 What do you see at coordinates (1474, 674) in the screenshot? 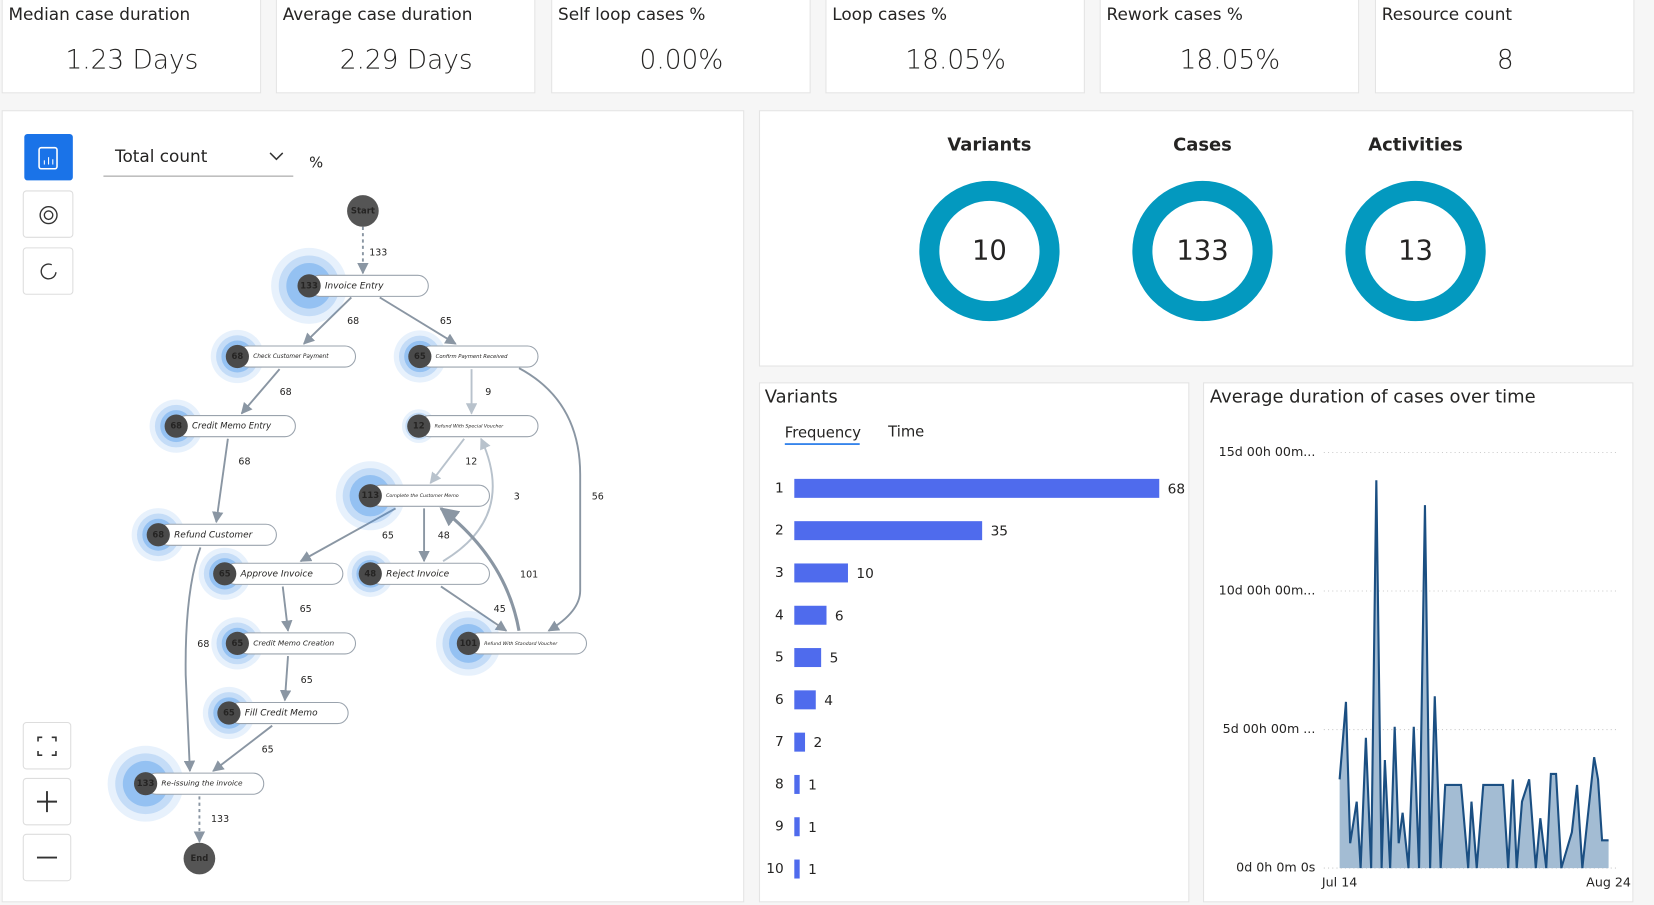
I see `area` at bounding box center [1474, 674].